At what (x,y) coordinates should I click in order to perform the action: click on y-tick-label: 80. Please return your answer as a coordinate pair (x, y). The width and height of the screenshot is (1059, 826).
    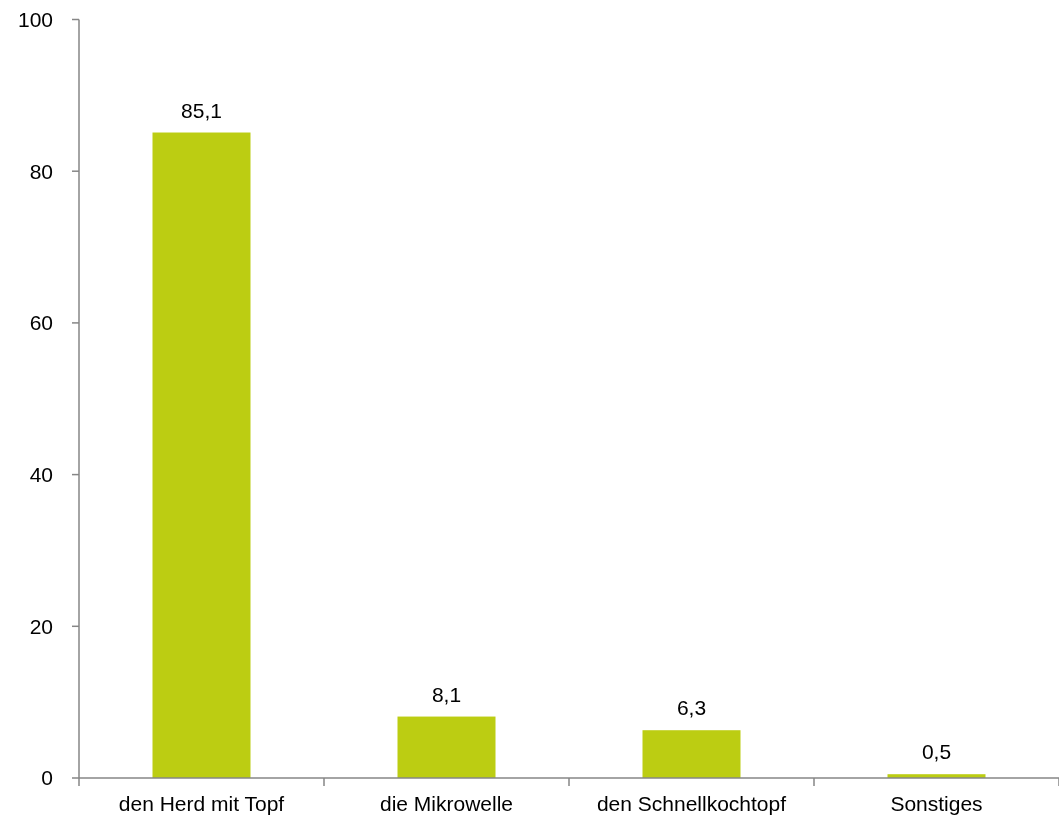
    Looking at the image, I should click on (41, 171).